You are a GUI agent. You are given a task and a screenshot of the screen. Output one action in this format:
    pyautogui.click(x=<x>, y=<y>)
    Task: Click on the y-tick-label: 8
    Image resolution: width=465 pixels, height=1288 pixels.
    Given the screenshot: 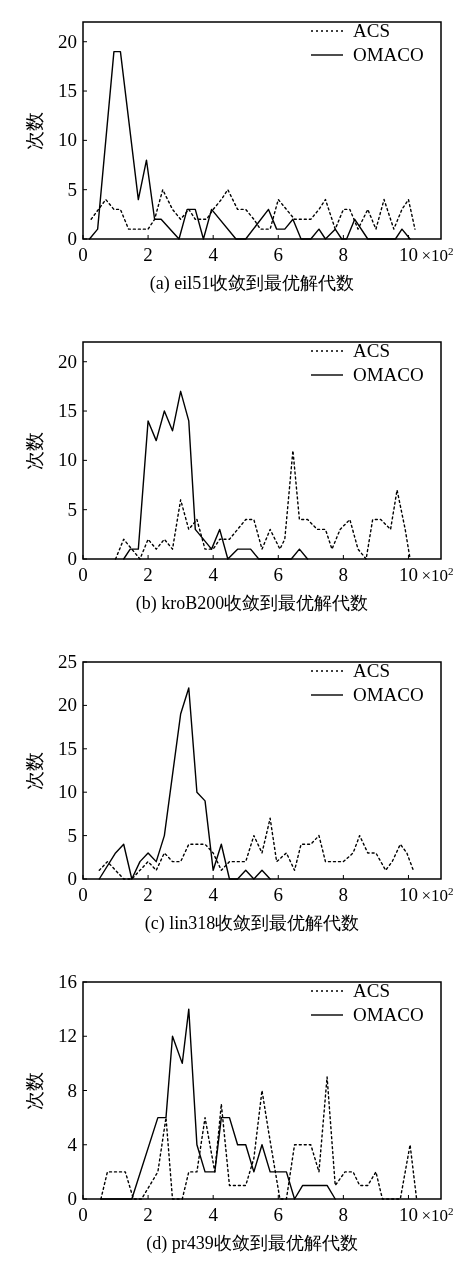 What is the action you would take?
    pyautogui.click(x=72, y=1090)
    